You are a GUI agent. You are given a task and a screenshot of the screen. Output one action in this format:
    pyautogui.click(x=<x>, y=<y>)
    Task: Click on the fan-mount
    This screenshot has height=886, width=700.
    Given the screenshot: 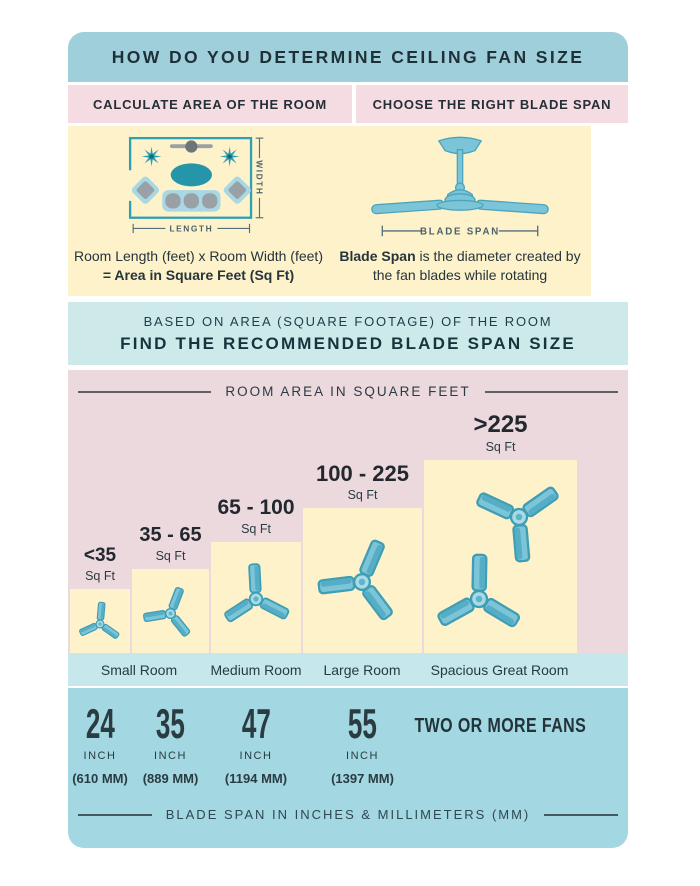 What is the action you would take?
    pyautogui.click(x=460, y=164)
    